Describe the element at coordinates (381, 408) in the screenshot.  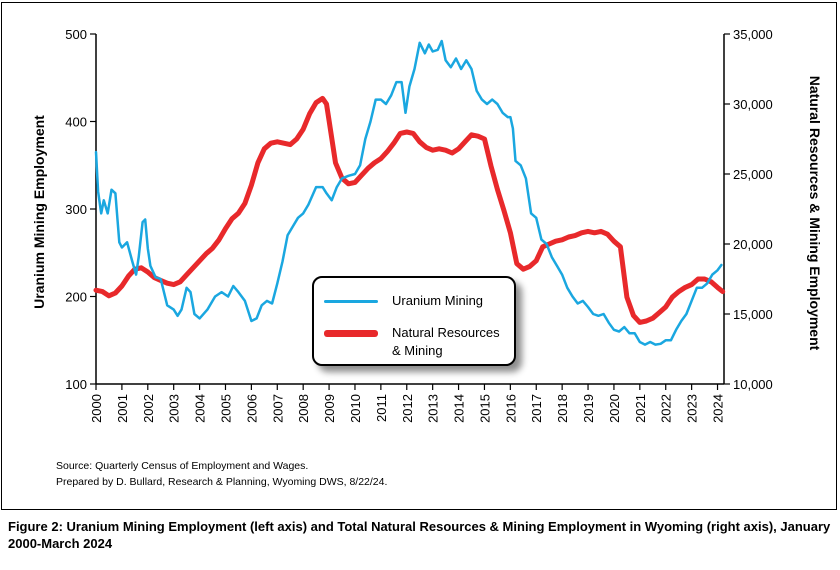
I see `x-tick-label: 2011` at that location.